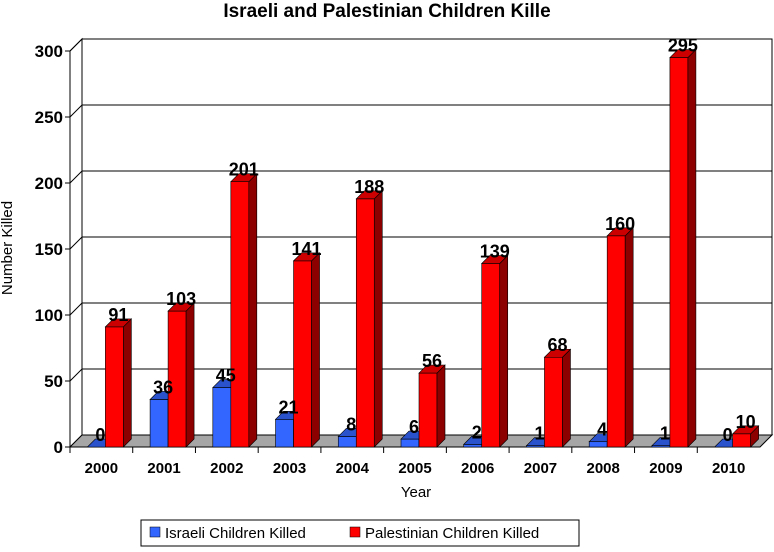  I want to click on legend-swatch-palestinian, so click(355, 532).